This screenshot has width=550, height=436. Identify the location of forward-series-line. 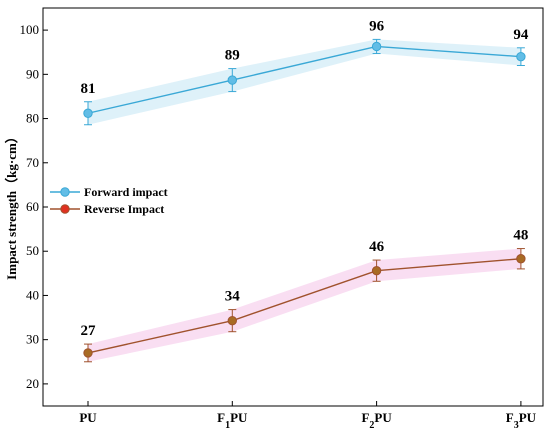
(304, 79).